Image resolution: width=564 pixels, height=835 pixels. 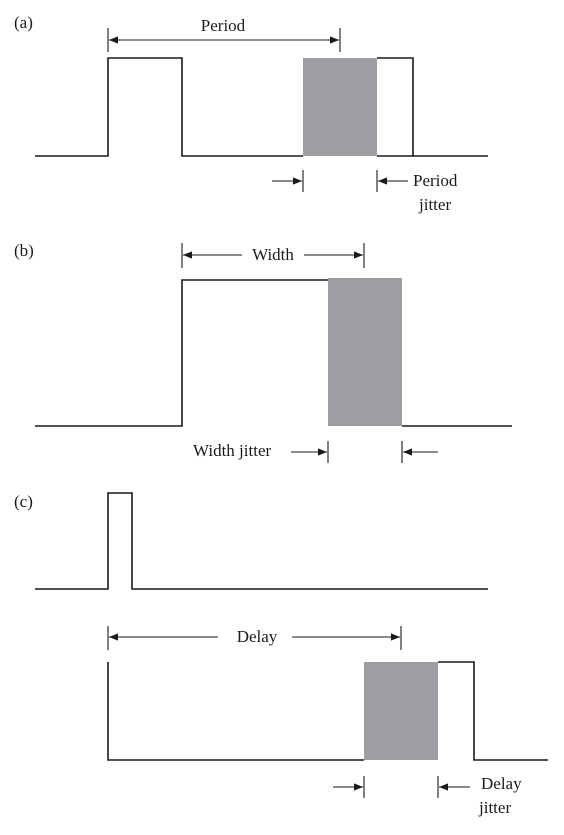 I want to click on delay-jitter-band, so click(x=401, y=711).